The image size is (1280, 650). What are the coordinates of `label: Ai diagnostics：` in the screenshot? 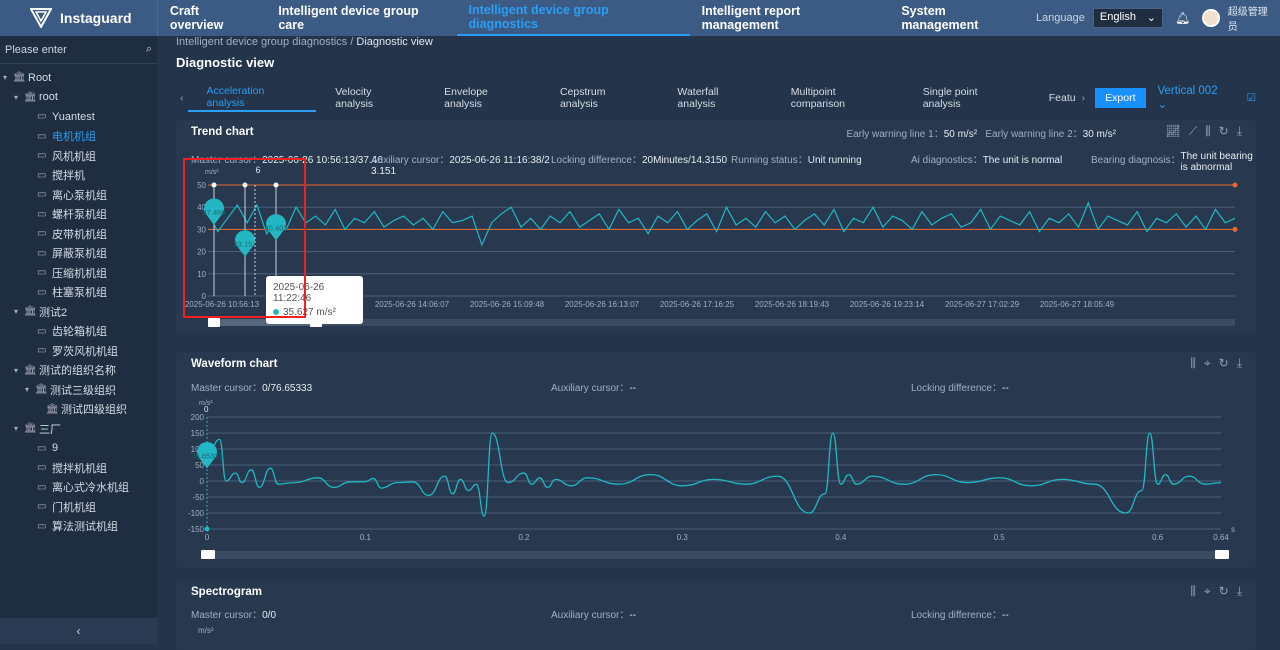 It's located at (947, 160).